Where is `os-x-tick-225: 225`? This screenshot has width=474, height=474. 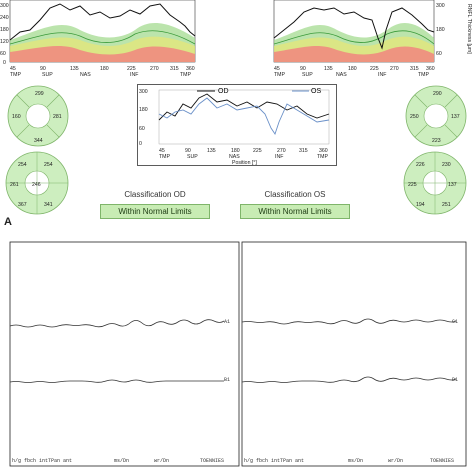 os-x-tick-225: 225 is located at coordinates (374, 69).